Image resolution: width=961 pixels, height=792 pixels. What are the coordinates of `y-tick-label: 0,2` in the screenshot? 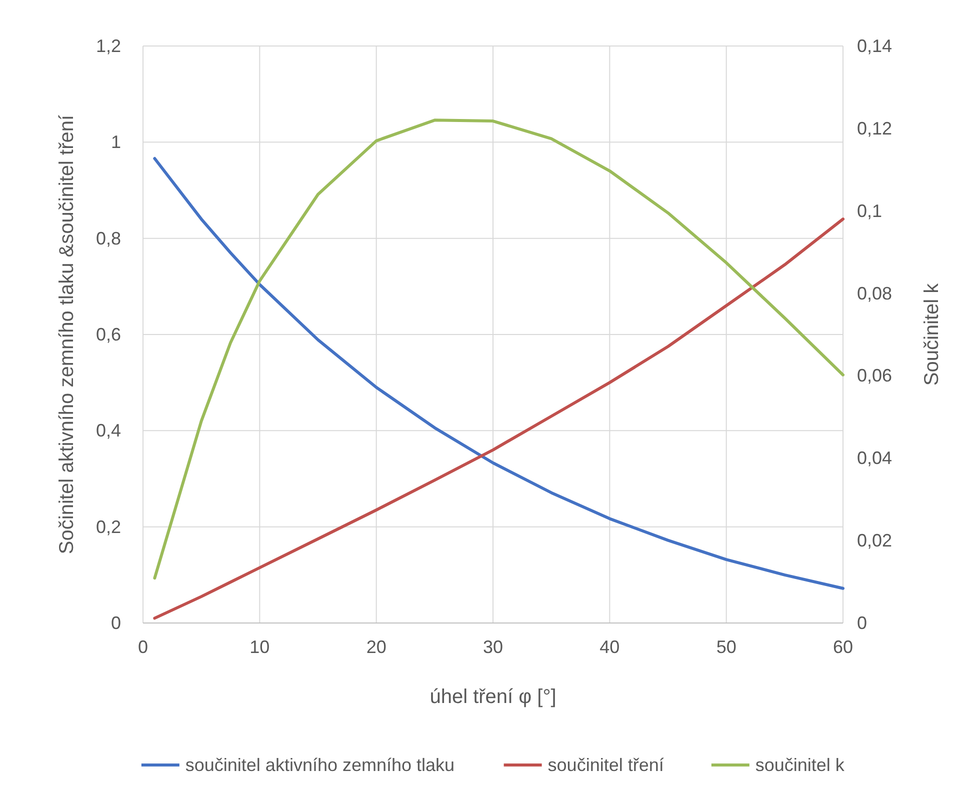 It's located at (108, 526).